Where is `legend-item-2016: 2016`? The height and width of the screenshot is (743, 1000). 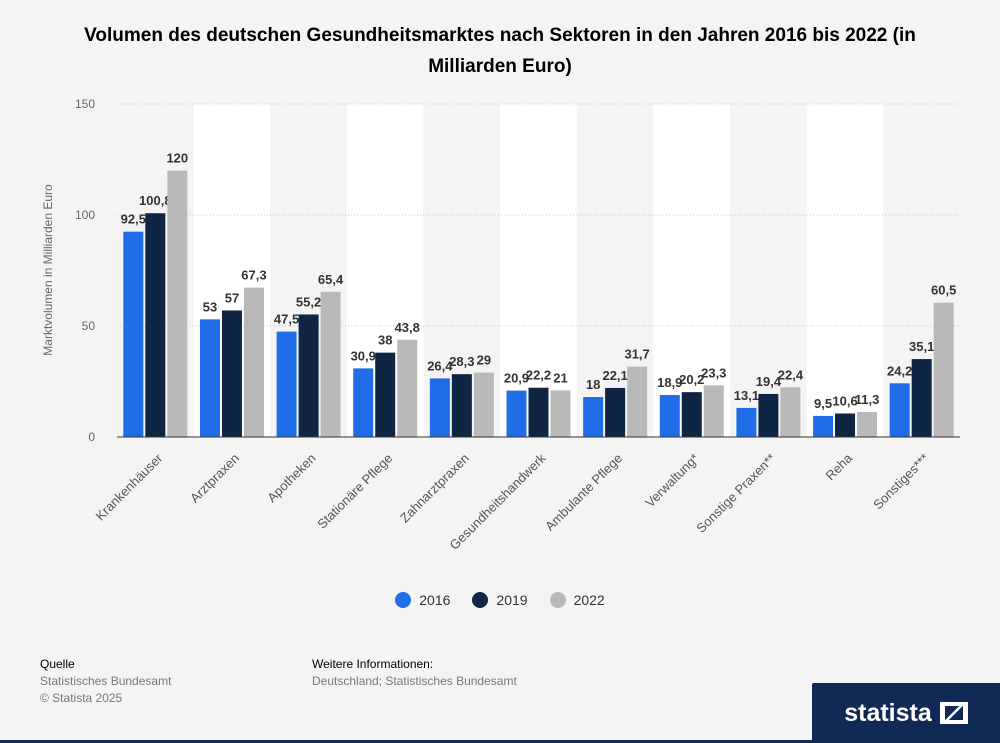
legend-item-2016: 2016 is located at coordinates (422, 600).